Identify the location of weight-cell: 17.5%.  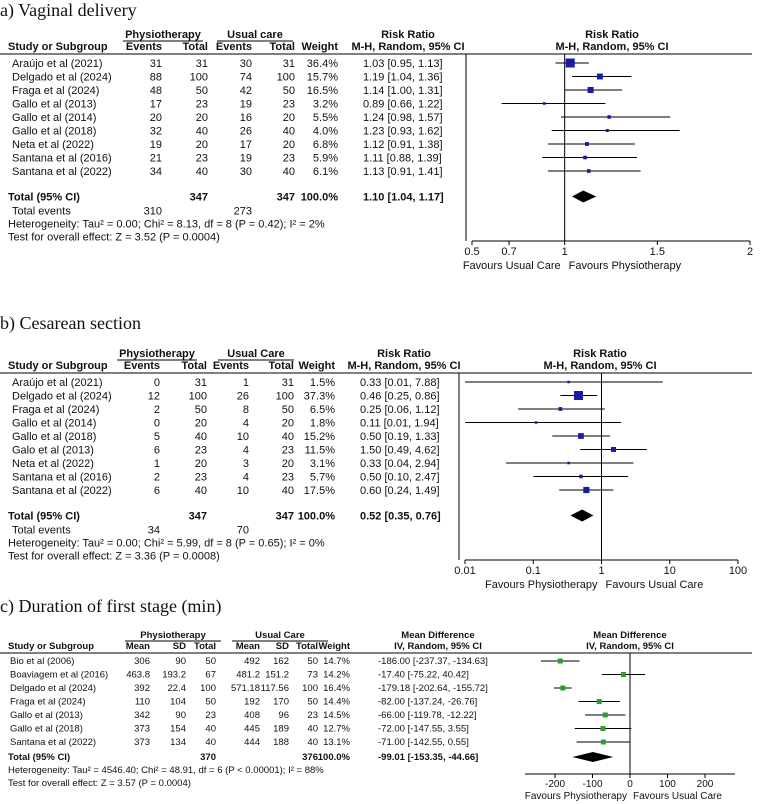
(319, 491).